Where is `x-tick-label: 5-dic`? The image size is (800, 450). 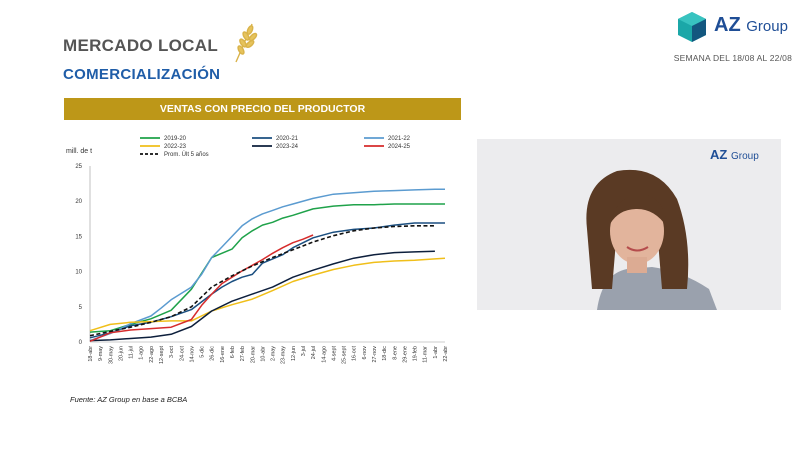
x-tick-label: 5-dic is located at coordinates (203, 352).